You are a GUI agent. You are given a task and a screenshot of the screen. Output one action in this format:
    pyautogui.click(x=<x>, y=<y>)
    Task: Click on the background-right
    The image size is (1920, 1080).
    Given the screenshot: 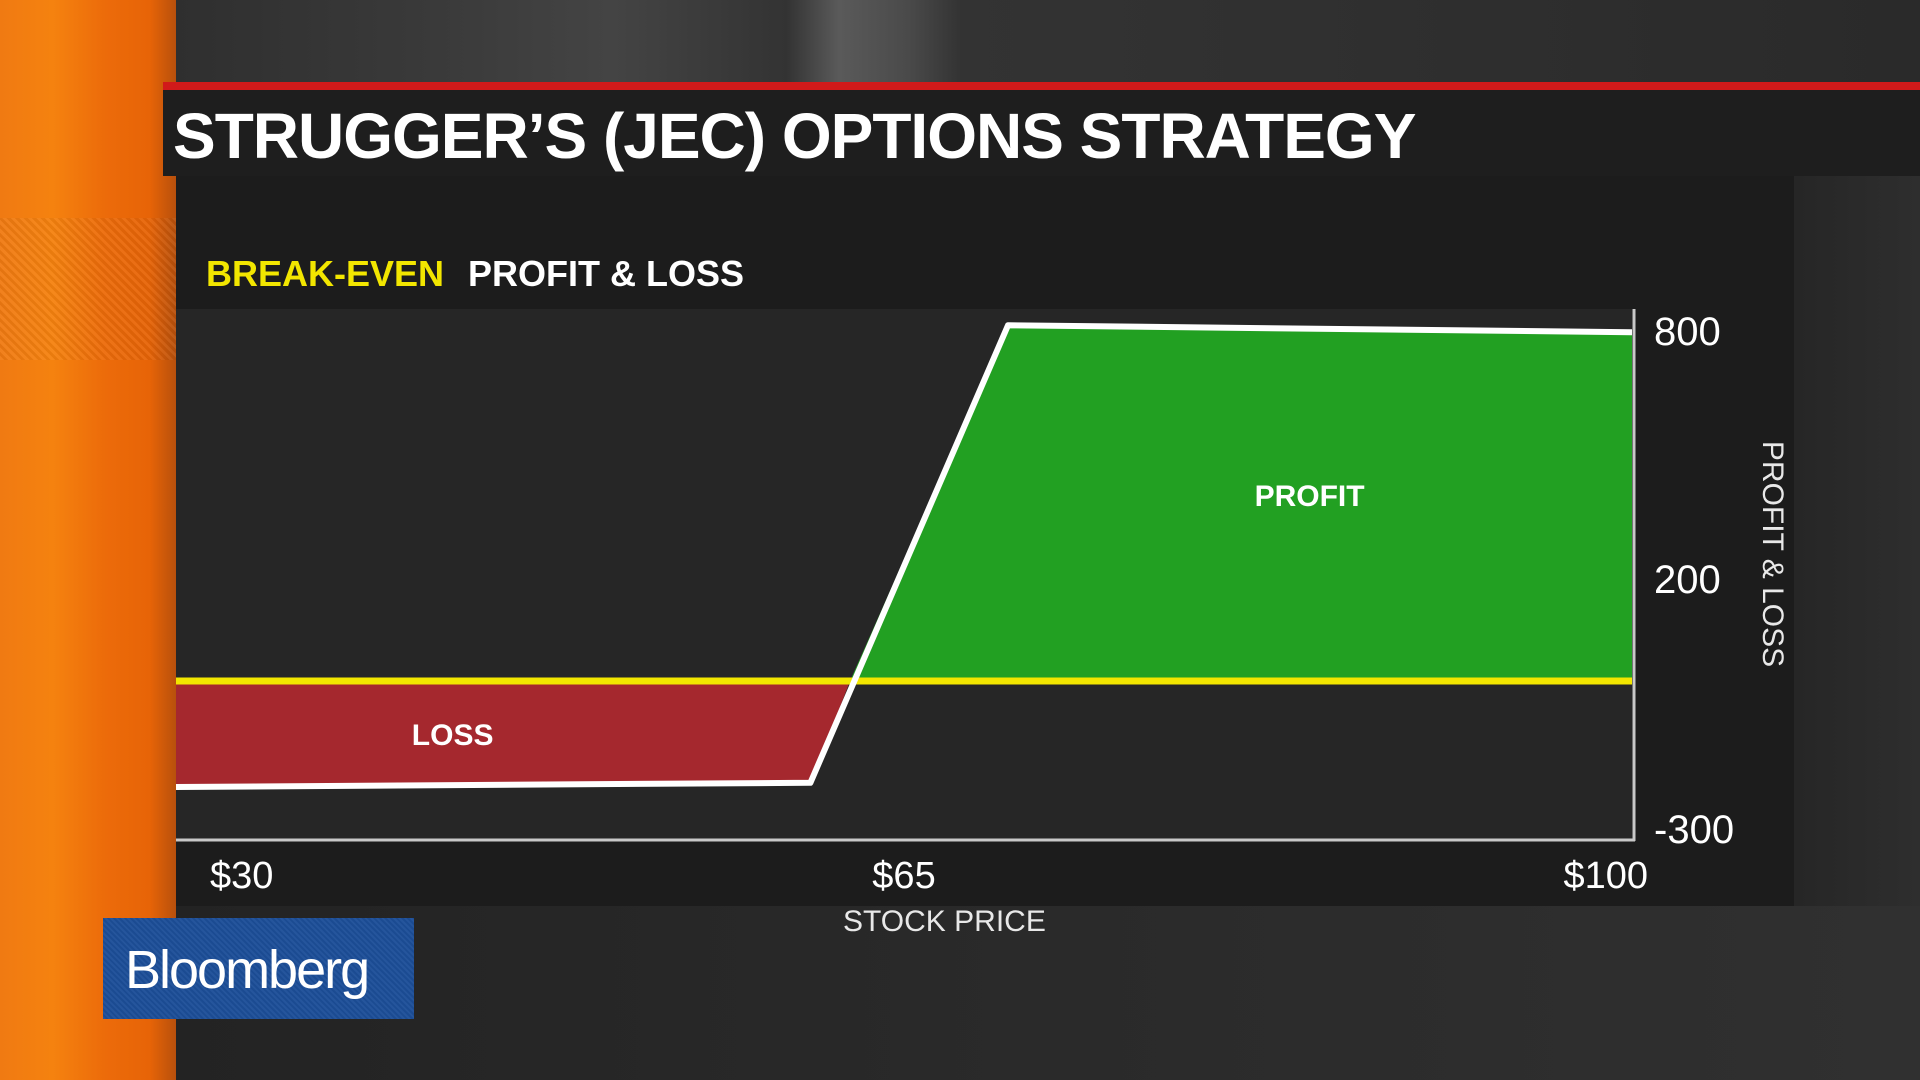 What is the action you would take?
    pyautogui.click(x=1857, y=541)
    